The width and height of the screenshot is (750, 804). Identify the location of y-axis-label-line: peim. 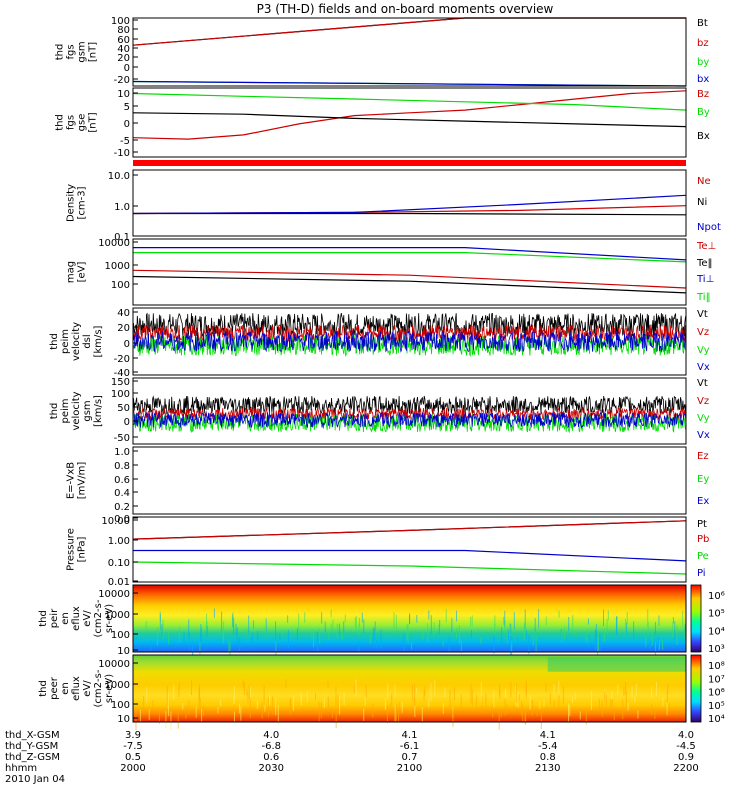
(65, 410).